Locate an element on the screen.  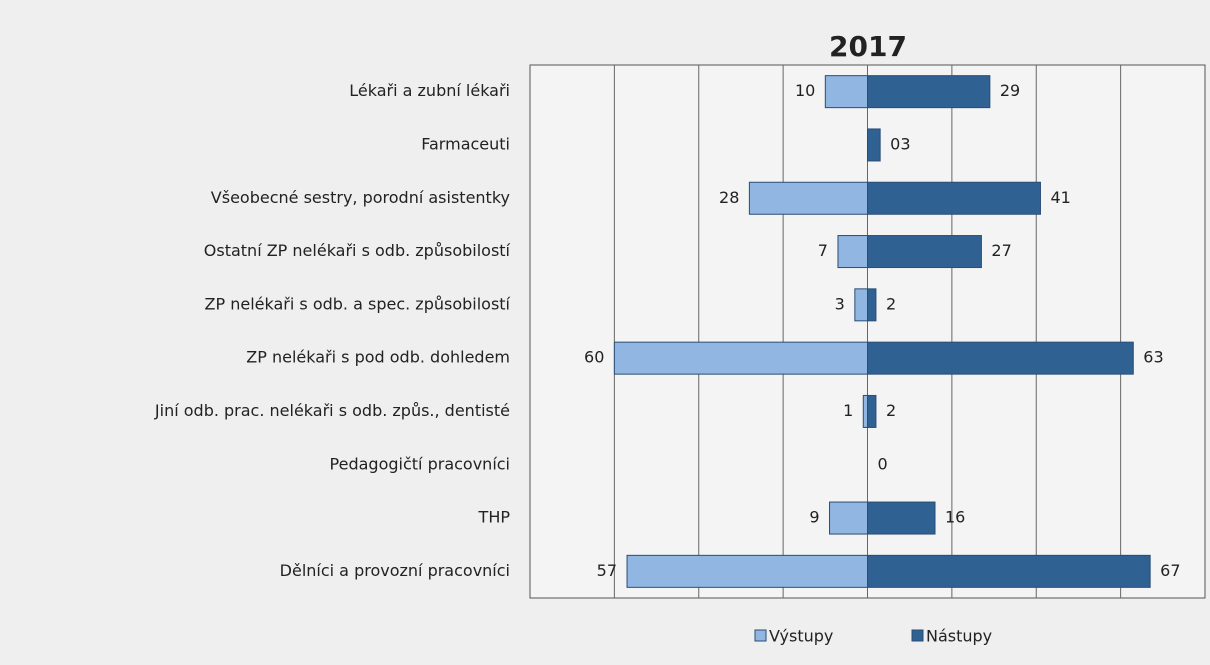
data-label: 9 is located at coordinates (814, 517).